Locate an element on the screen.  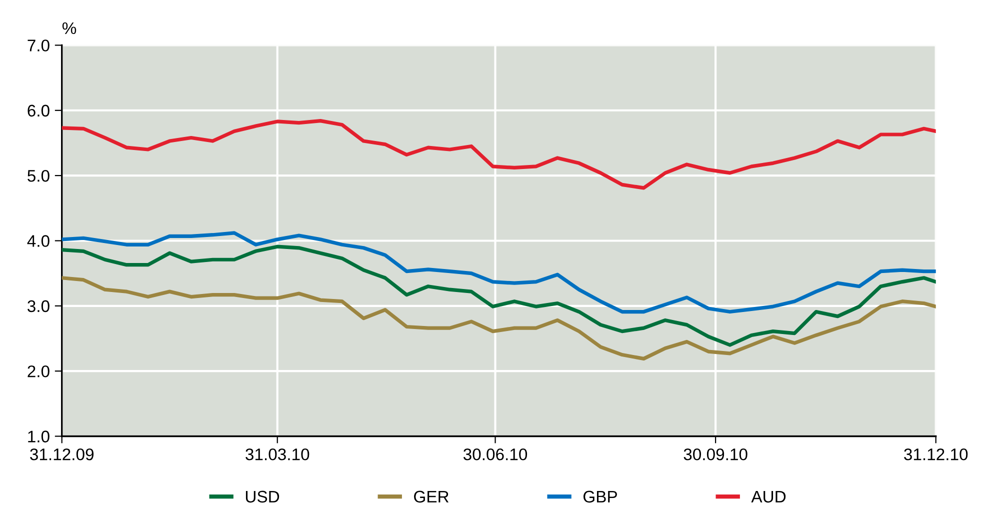
y-tick-label: 3.0 is located at coordinates (39, 306).